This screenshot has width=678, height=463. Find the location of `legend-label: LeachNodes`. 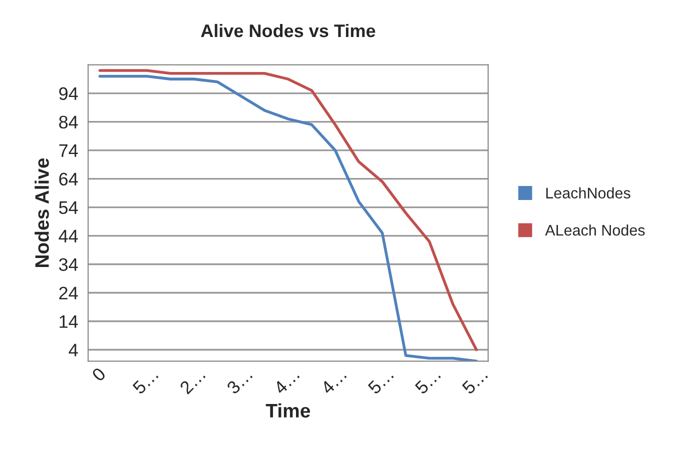

legend-label: LeachNodes is located at coordinates (588, 192).